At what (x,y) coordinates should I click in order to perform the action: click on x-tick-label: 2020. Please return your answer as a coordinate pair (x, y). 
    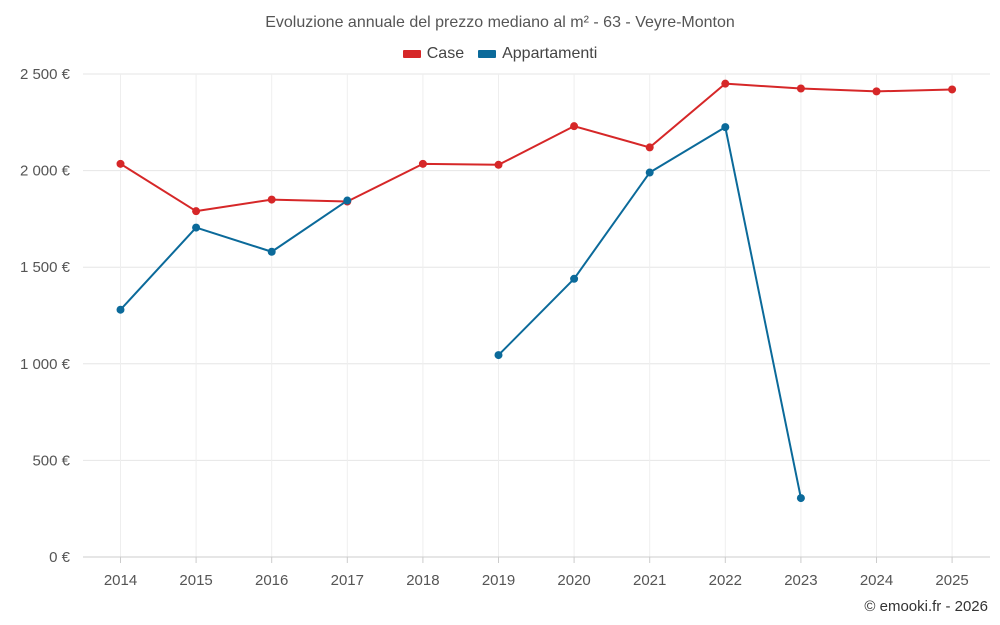
    Looking at the image, I should click on (573, 580).